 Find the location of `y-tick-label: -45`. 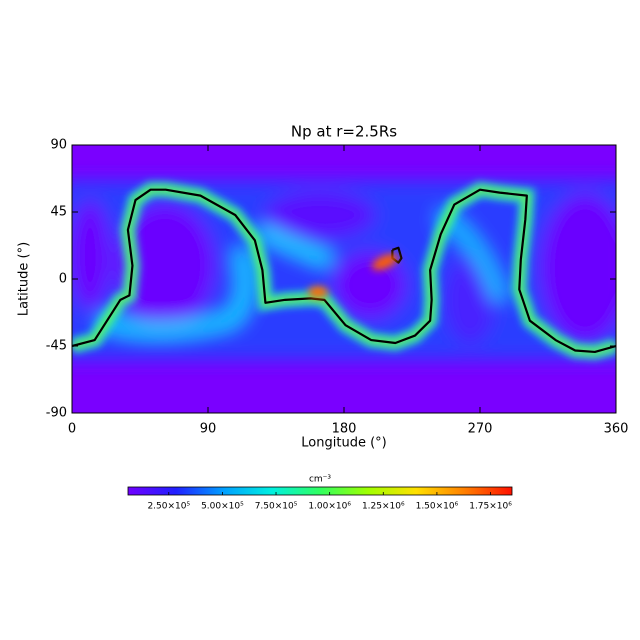

y-tick-label: -45 is located at coordinates (56, 346).